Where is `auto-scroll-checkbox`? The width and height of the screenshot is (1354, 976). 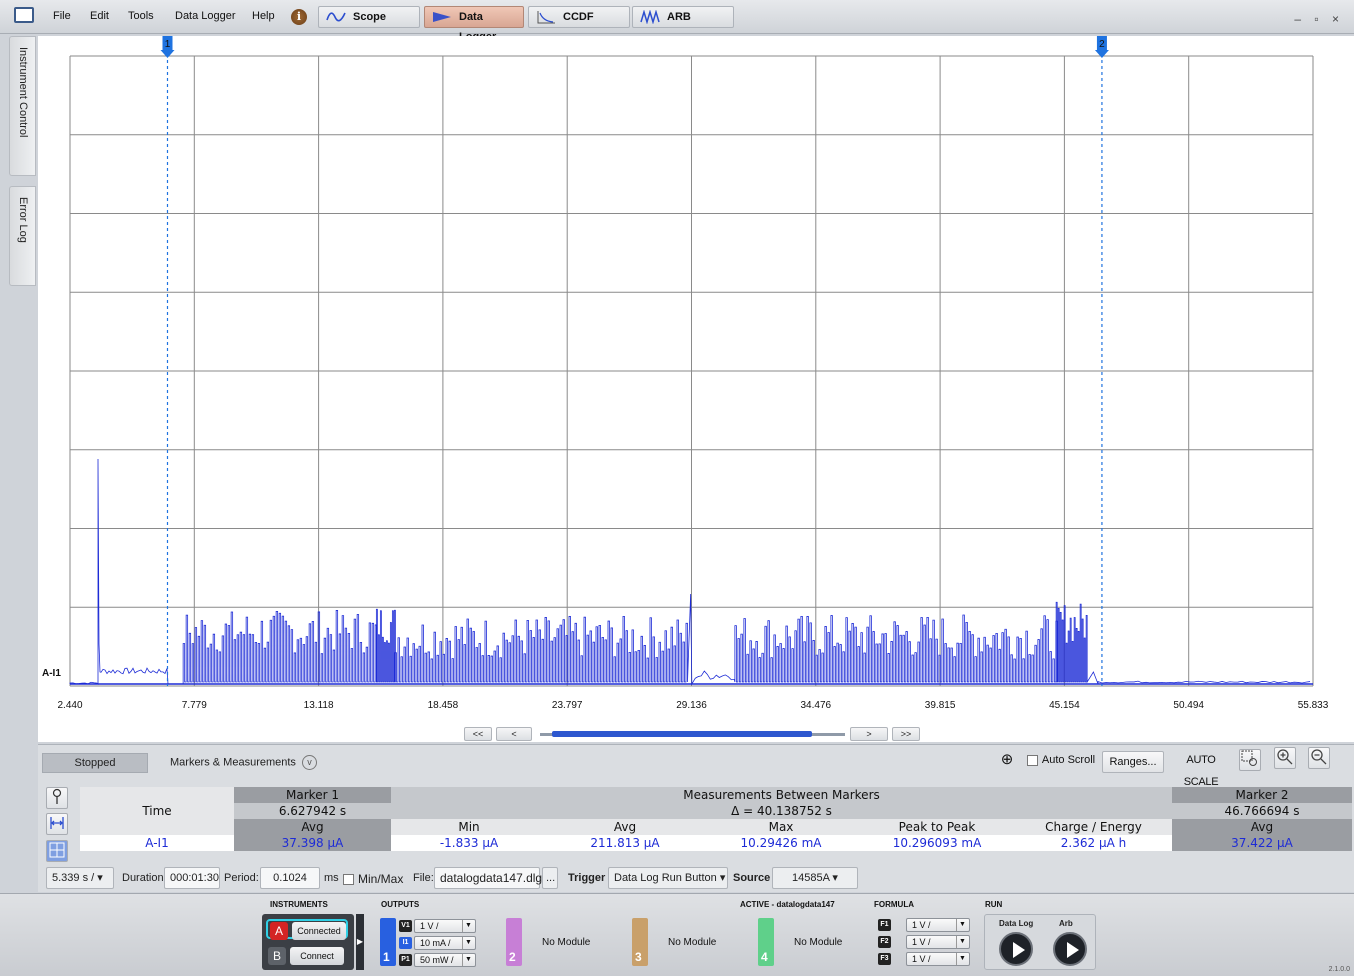 auto-scroll-checkbox is located at coordinates (1032, 760).